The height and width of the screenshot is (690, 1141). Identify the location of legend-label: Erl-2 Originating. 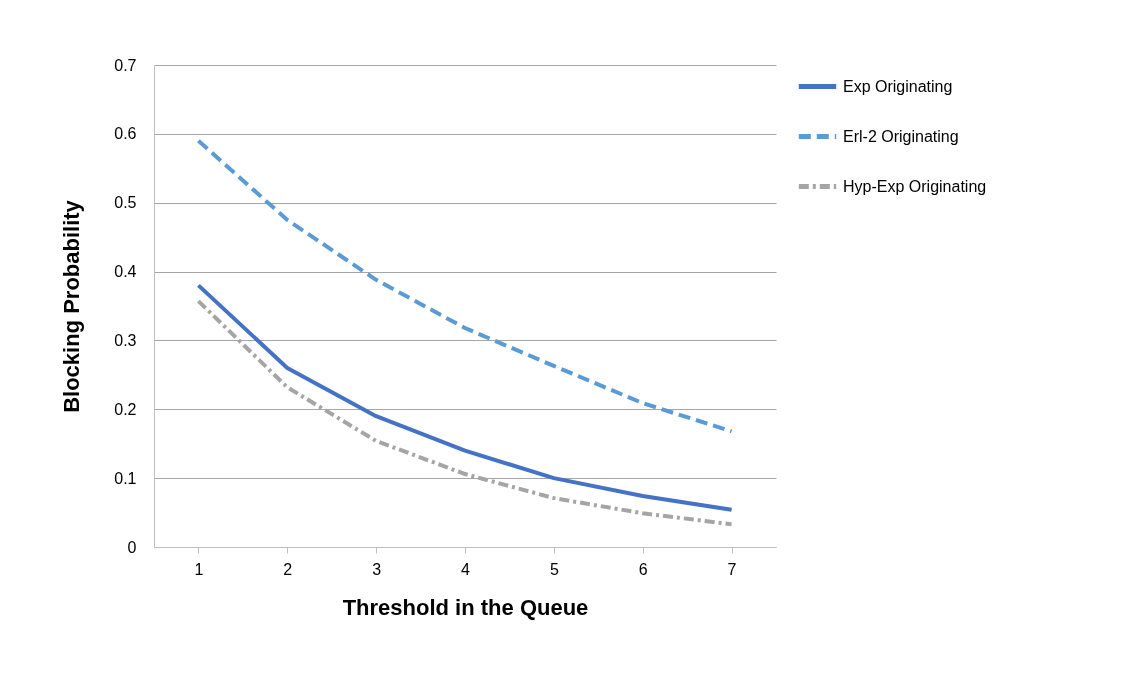
(901, 136).